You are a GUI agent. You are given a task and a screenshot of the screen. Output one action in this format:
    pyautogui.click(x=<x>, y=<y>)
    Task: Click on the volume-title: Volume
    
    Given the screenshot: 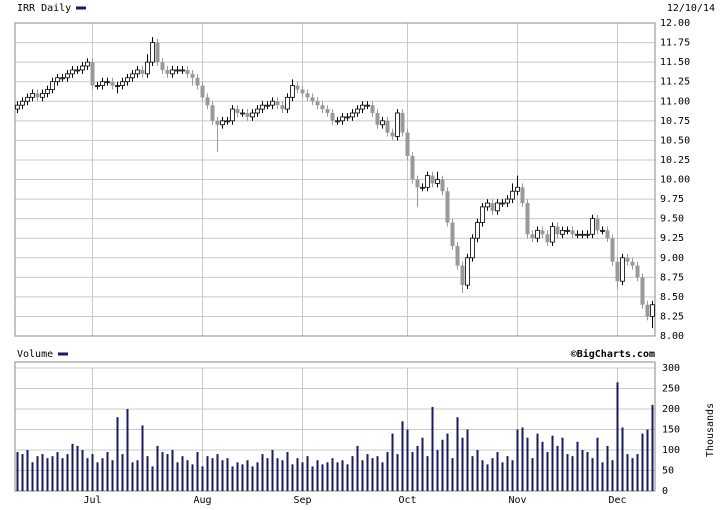 What is the action you would take?
    pyautogui.click(x=35, y=354)
    